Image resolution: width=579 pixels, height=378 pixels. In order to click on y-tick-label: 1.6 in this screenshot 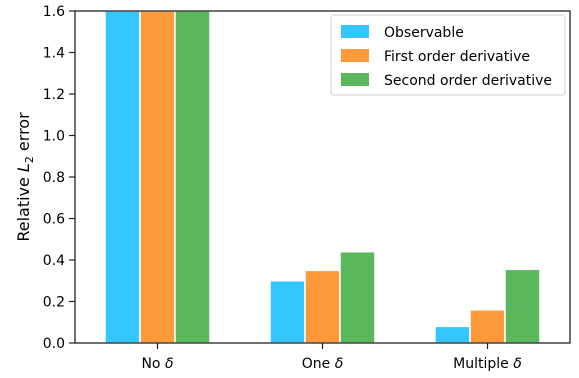, I will do `click(54, 12)`.